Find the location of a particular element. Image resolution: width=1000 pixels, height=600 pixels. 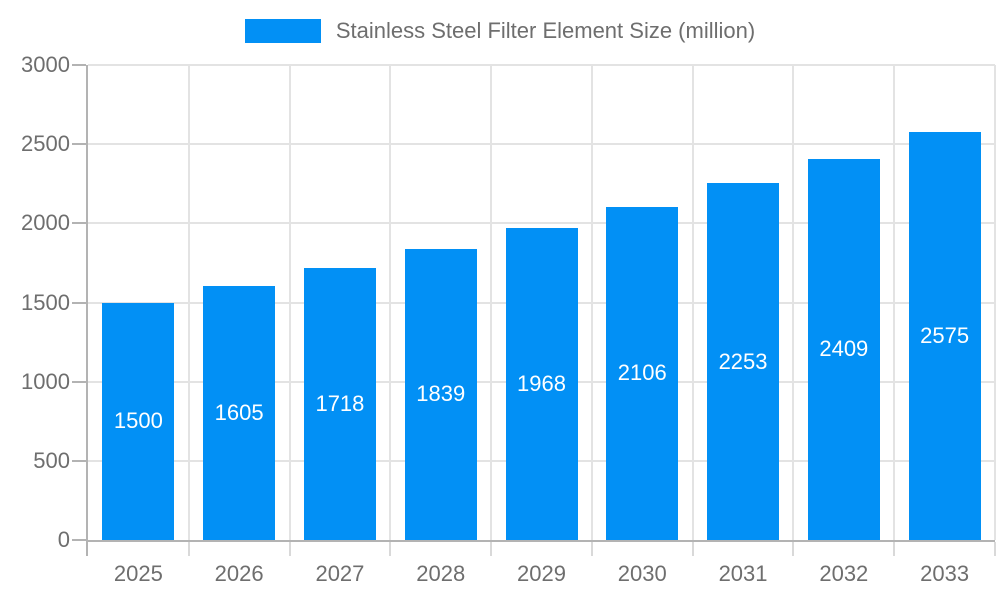

bar-2028: 1839 is located at coordinates (440, 394).